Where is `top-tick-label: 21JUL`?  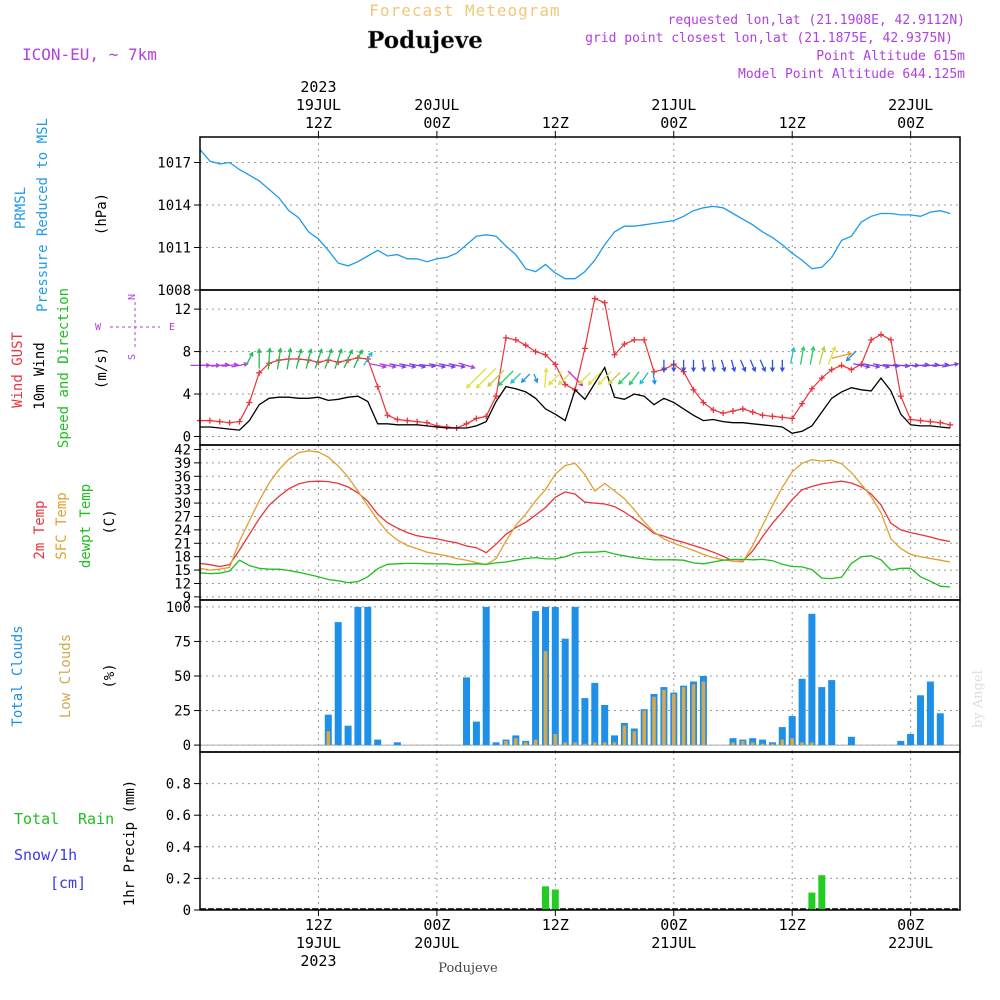
top-tick-label: 21JUL is located at coordinates (673, 105).